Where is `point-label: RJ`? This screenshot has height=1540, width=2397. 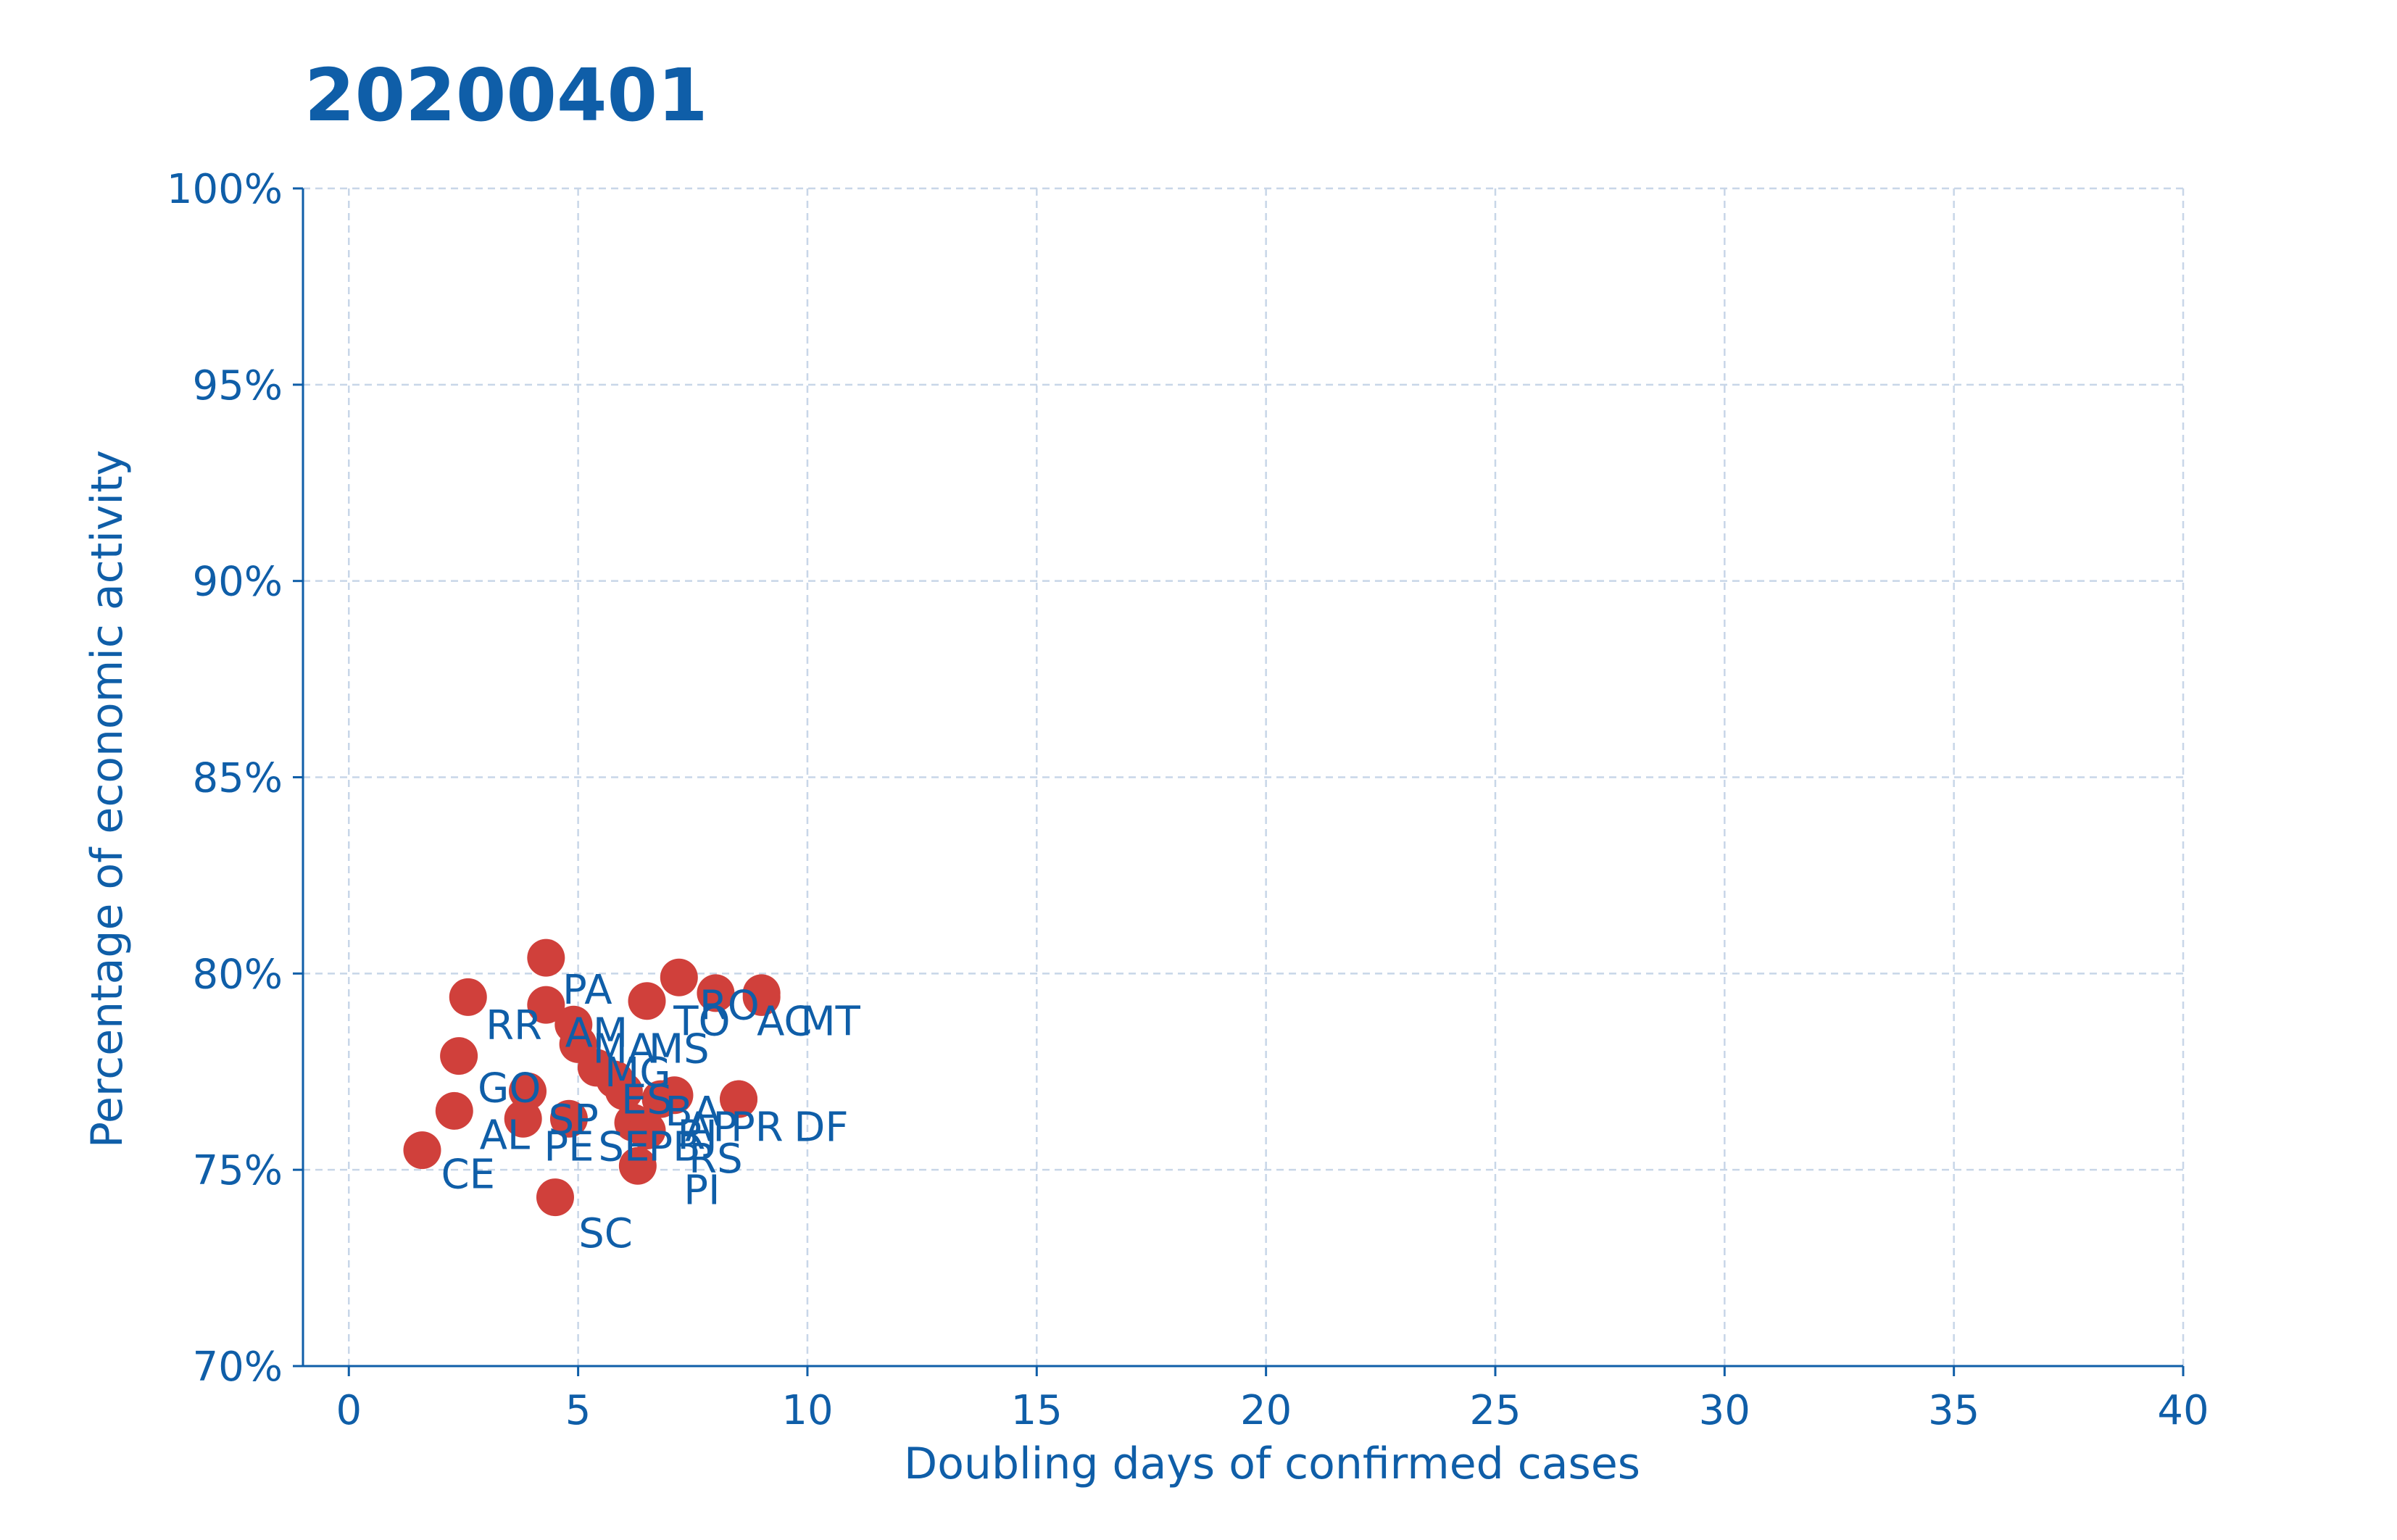 point-label: RJ is located at coordinates (697, 1135).